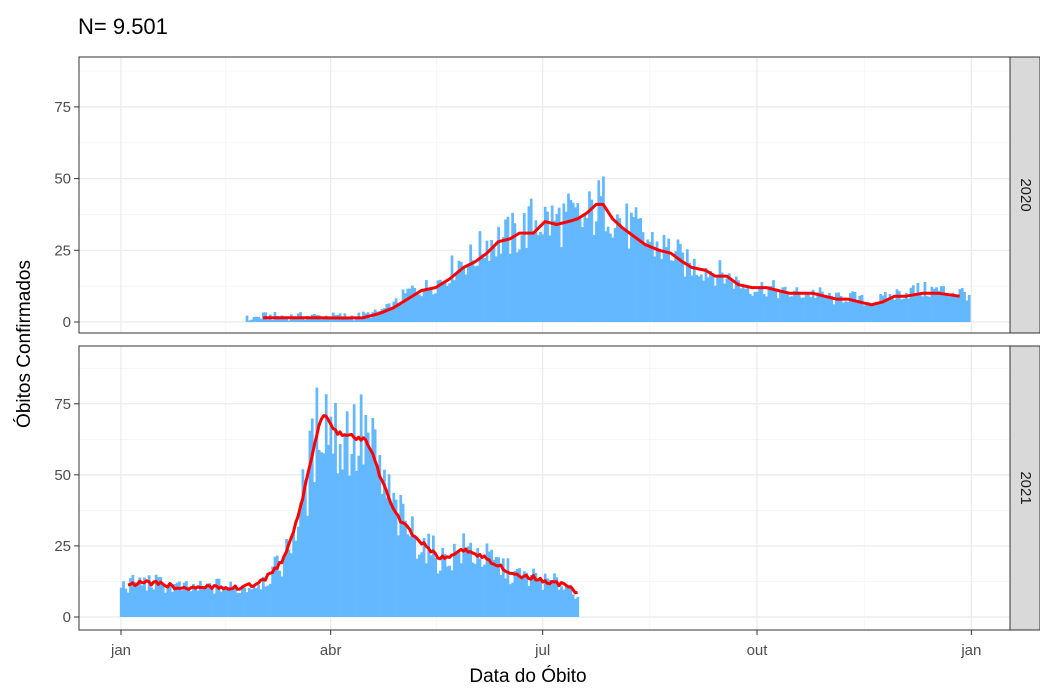 Image resolution: width=1040 pixels, height=688 pixels. What do you see at coordinates (1025, 194) in the screenshot?
I see `panel-2020-strip-label: 2020` at bounding box center [1025, 194].